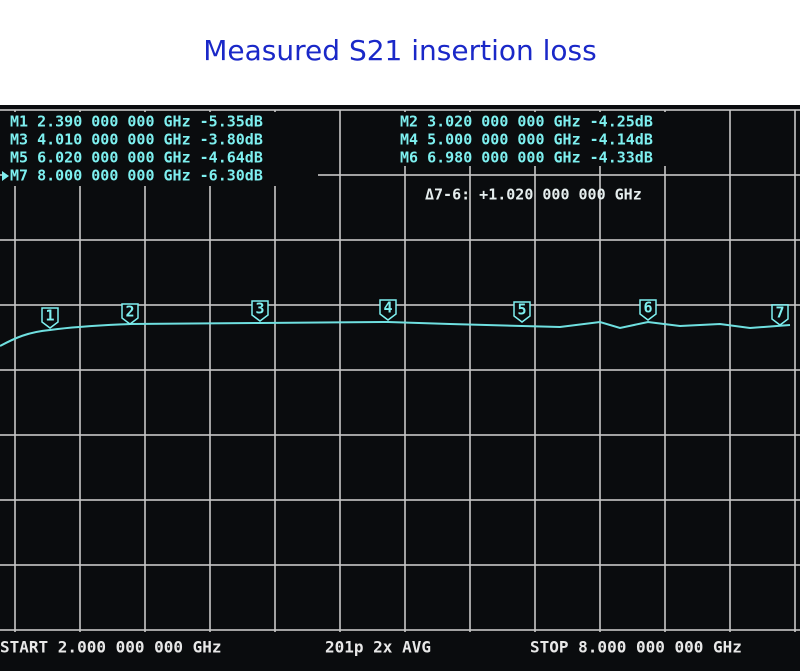 The height and width of the screenshot is (671, 800). Describe the element at coordinates (111, 647) in the screenshot. I see `footer-start: START 2.000 000 000 GHz` at that location.